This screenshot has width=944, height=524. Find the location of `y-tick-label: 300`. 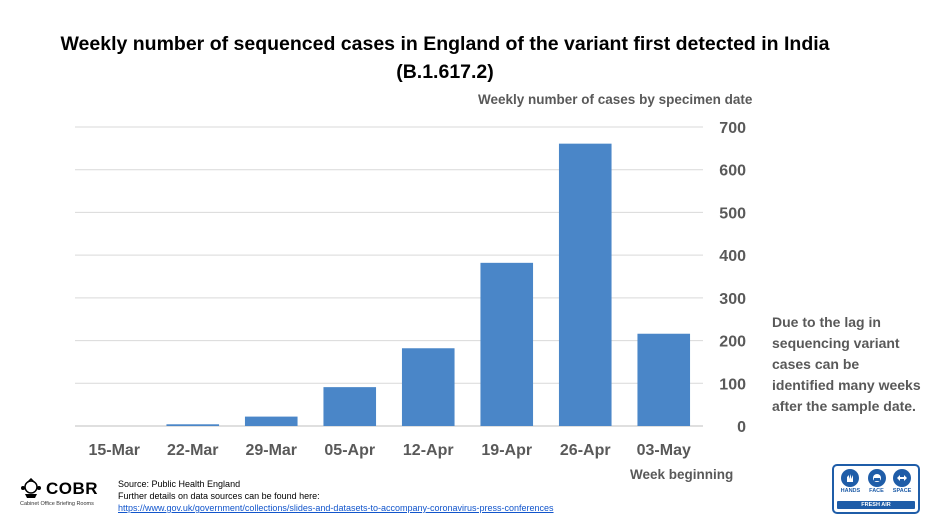

y-tick-label: 300 is located at coordinates (732, 299).